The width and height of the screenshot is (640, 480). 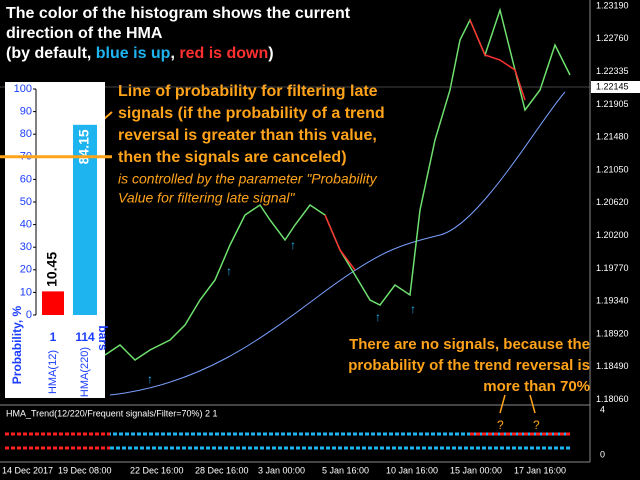 What do you see at coordinates (26, 270) in the screenshot?
I see `y-tick-label: 20` at bounding box center [26, 270].